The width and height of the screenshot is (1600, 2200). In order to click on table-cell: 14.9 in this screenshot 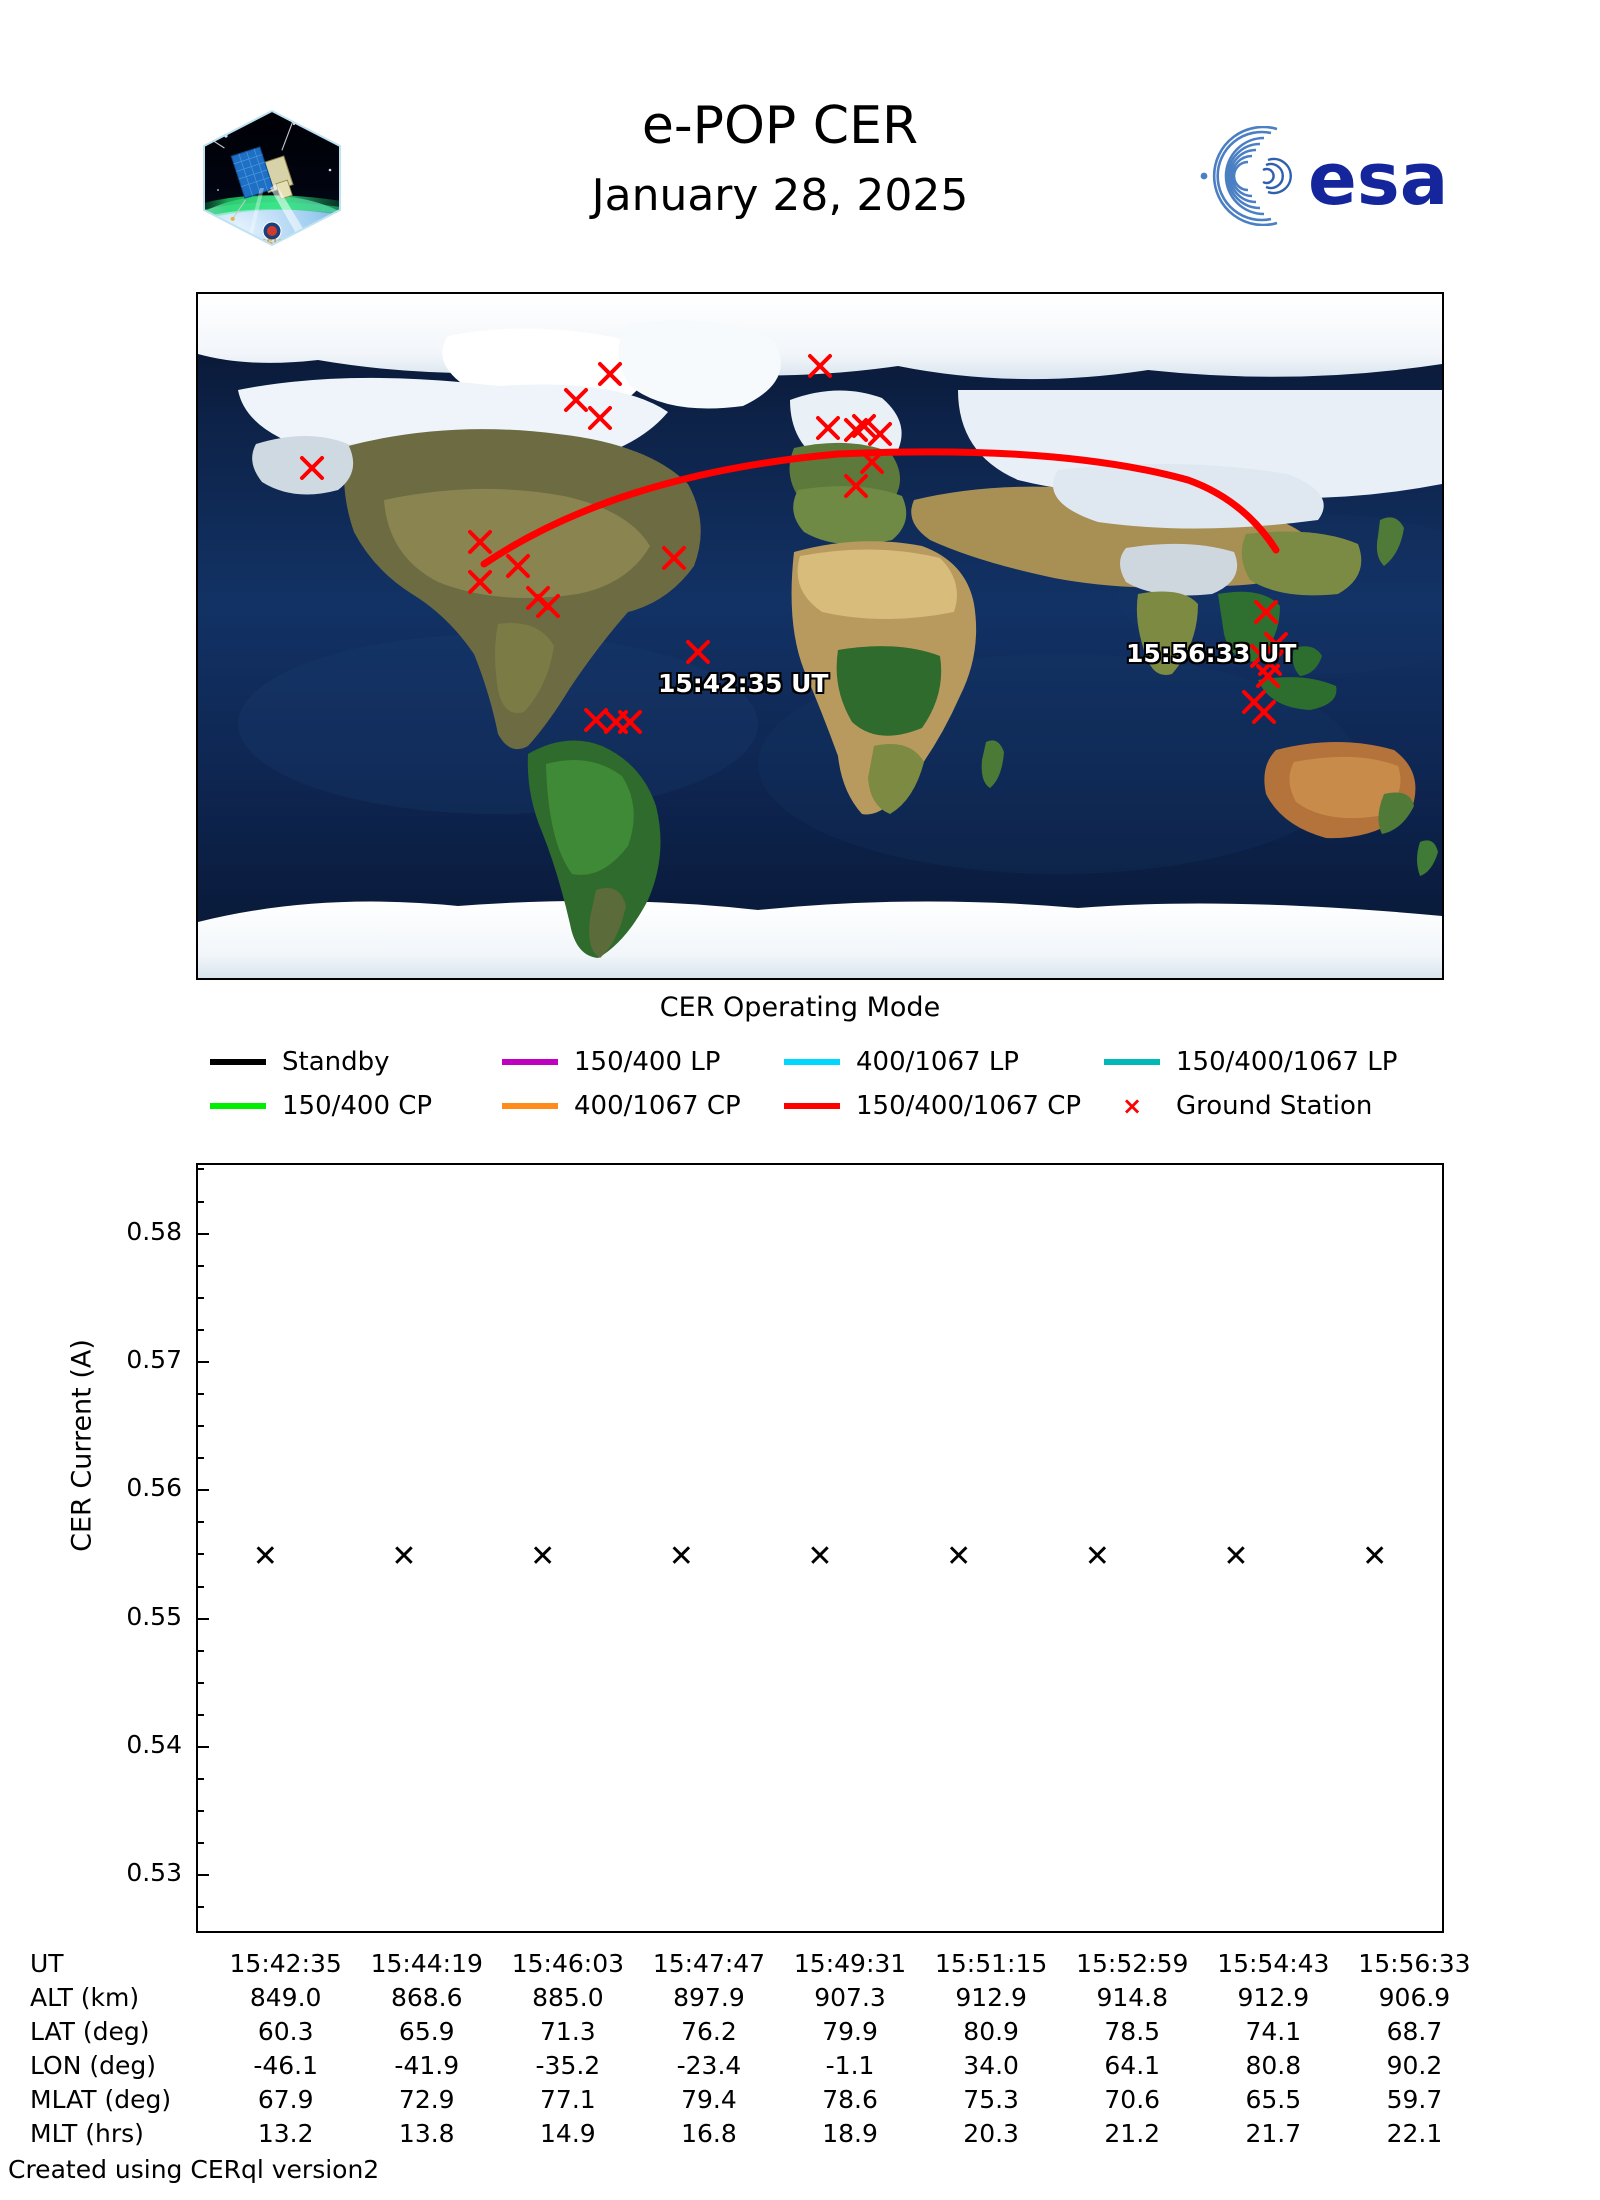, I will do `click(568, 2133)`.